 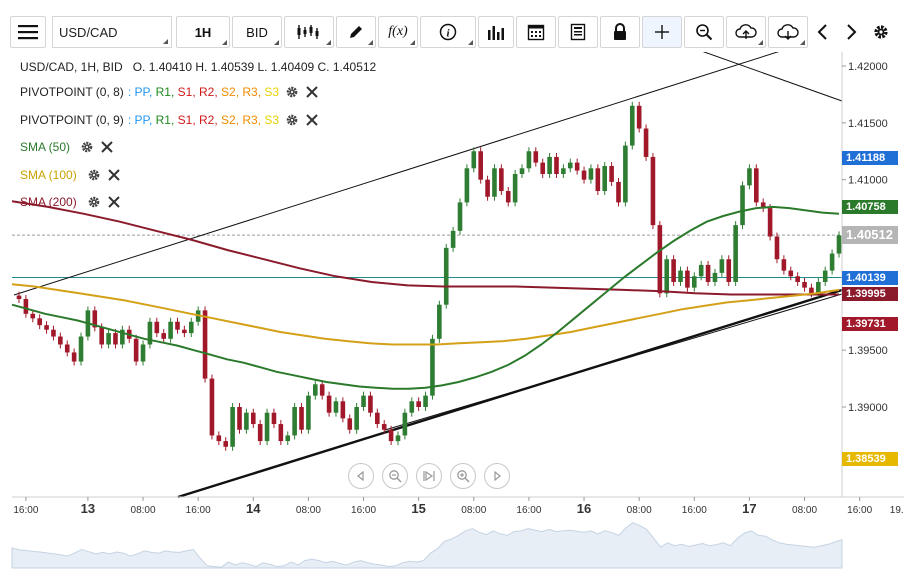 I want to click on price-tag: 1.40758, so click(x=870, y=207).